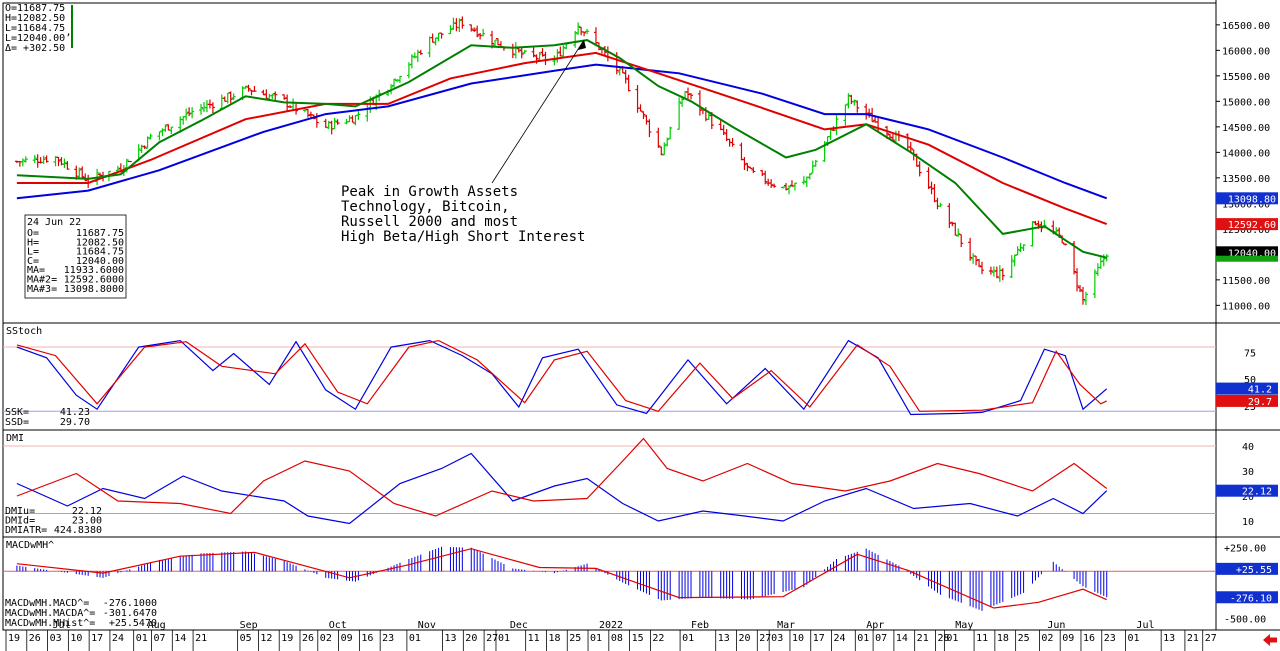  Describe the element at coordinates (130, 613) in the screenshot. I see `readout-value: -301.6470` at that location.